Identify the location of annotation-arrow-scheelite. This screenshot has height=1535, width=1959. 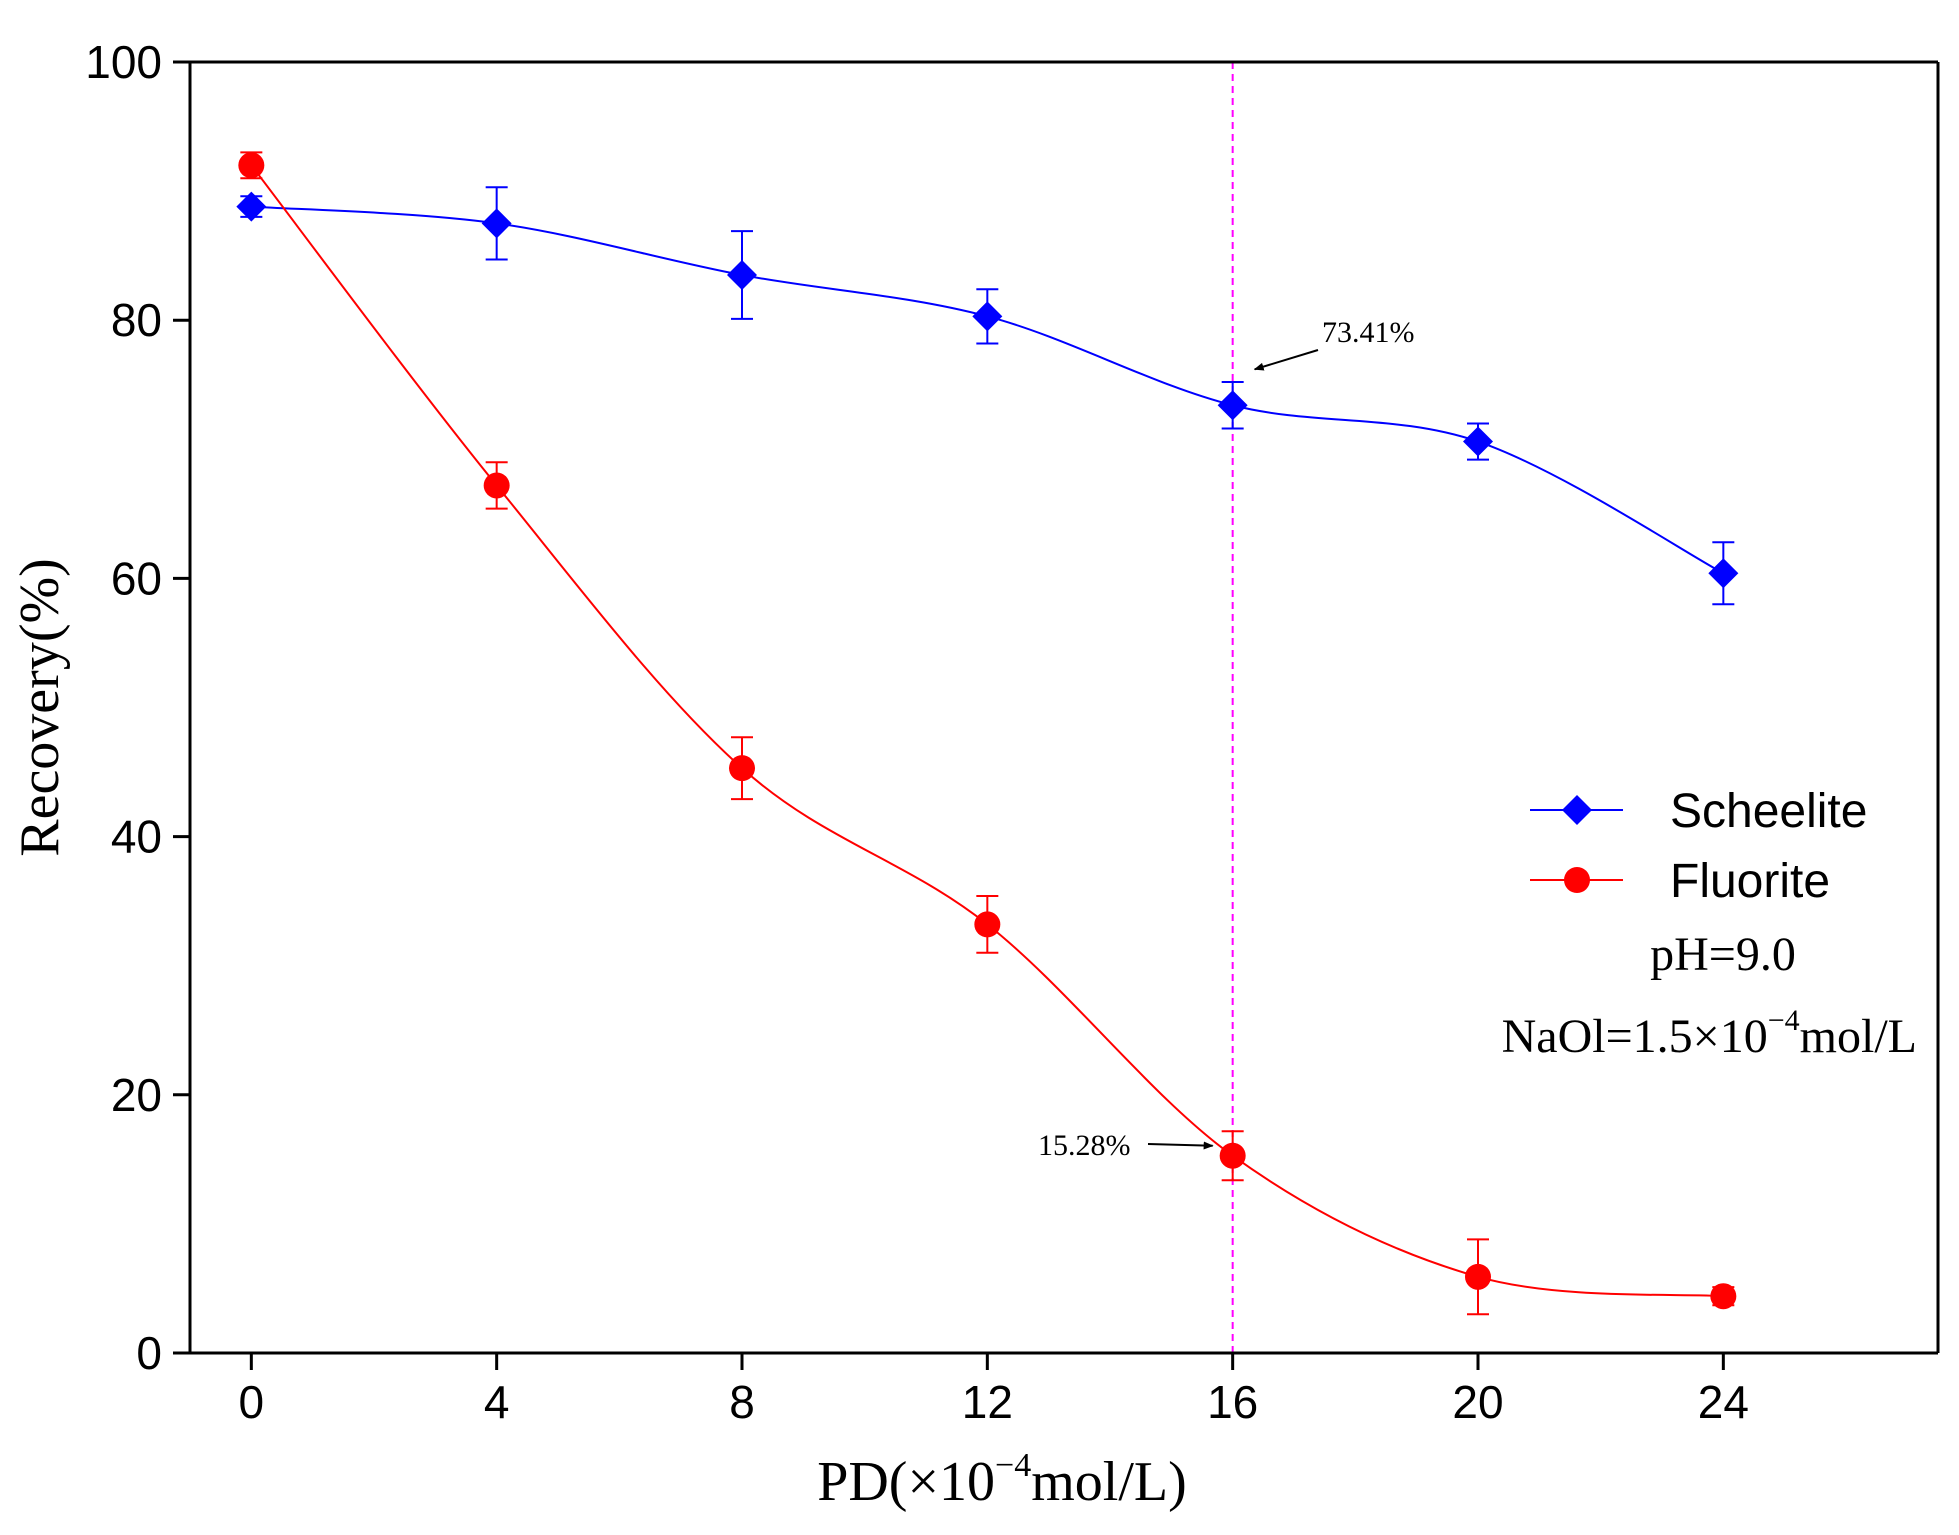
(1286, 360).